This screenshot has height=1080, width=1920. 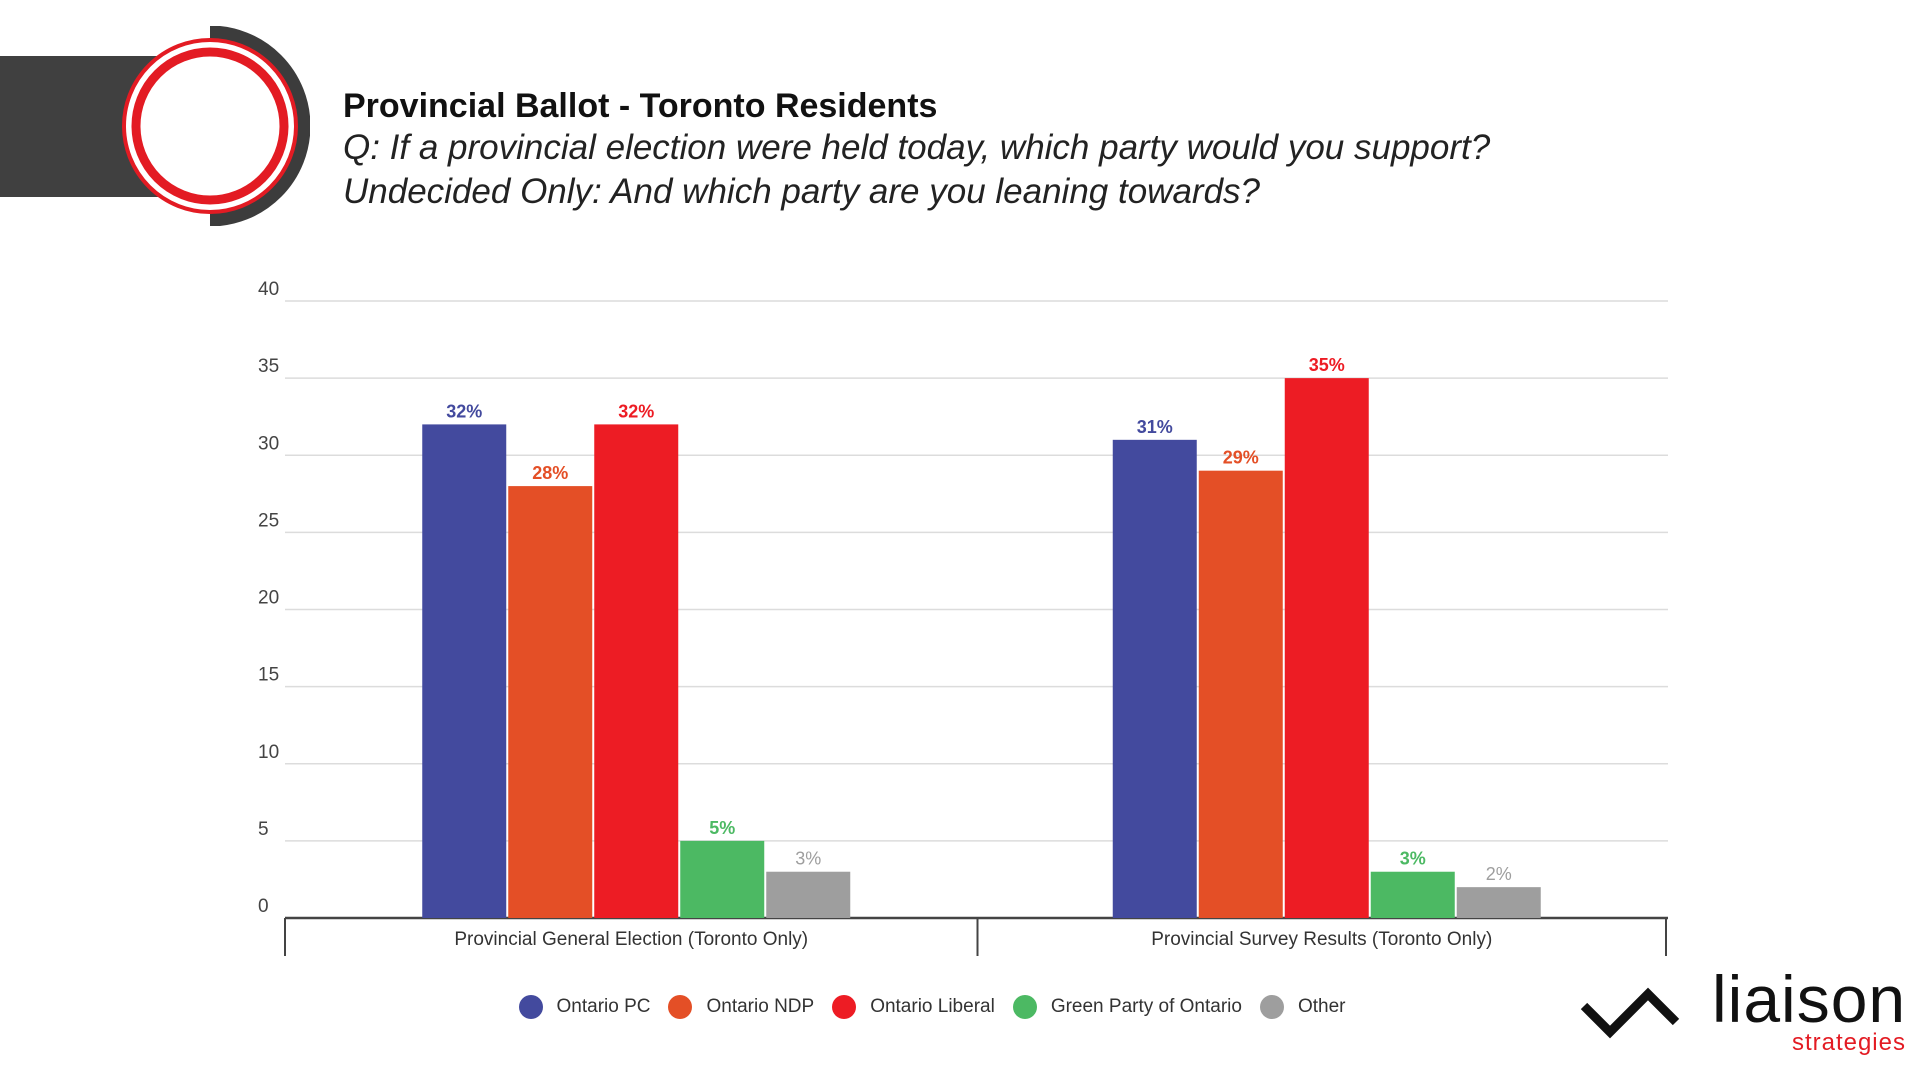 What do you see at coordinates (1321, 1006) in the screenshot?
I see `legend-label: Other` at bounding box center [1321, 1006].